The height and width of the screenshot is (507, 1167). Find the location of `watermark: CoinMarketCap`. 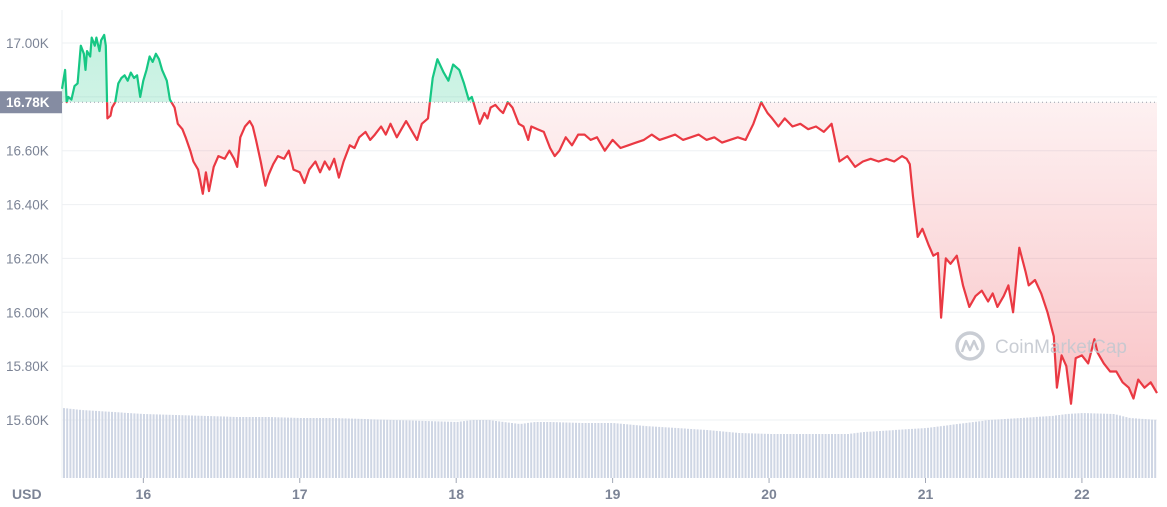

watermark: CoinMarketCap is located at coordinates (1041, 346).